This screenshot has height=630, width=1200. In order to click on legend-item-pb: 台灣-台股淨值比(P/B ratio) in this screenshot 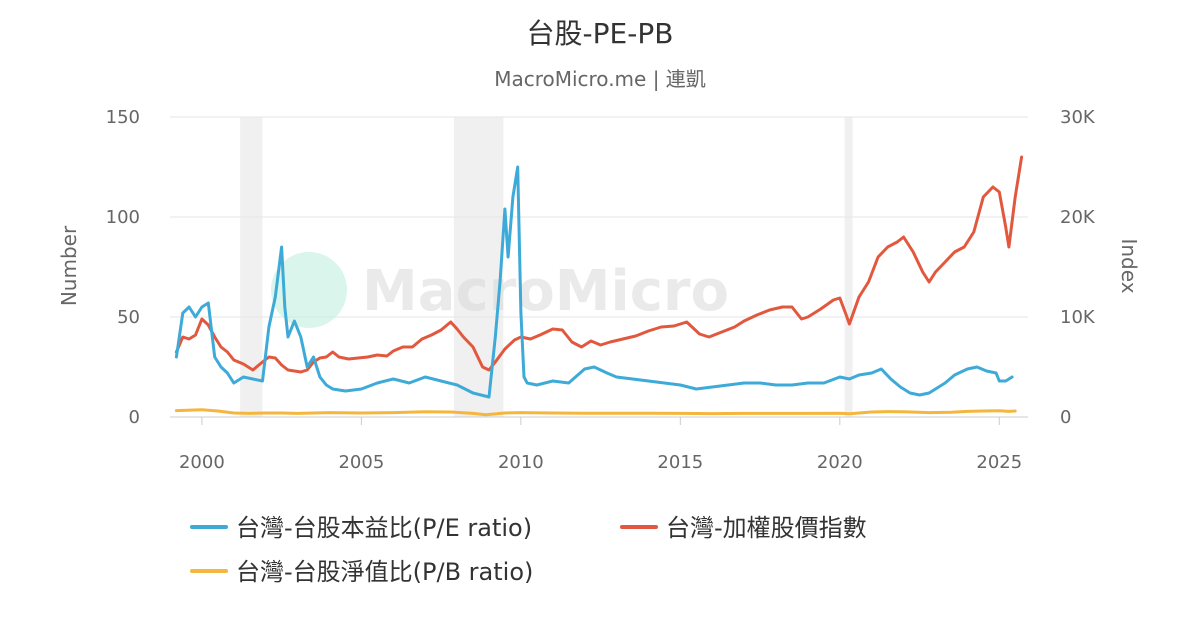, I will do `click(361, 572)`.